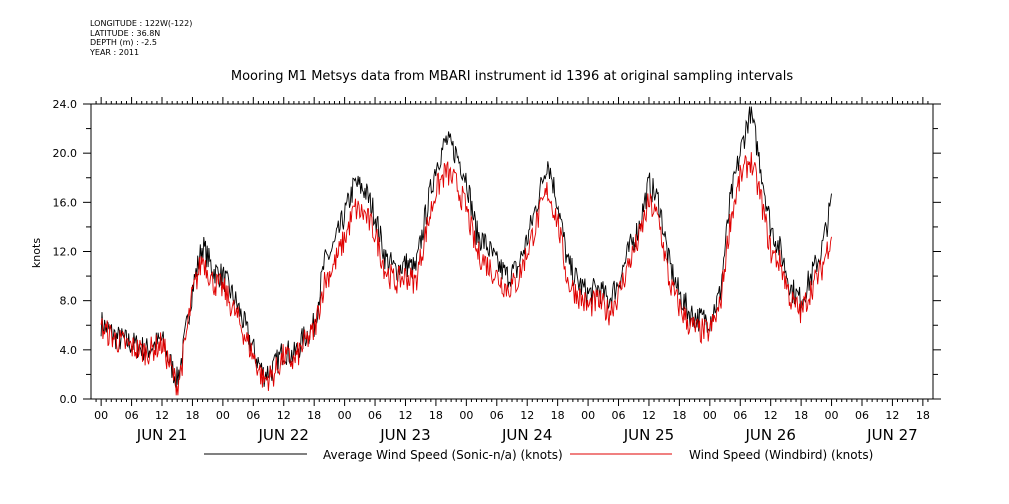  What do you see at coordinates (65, 104) in the screenshot?
I see `y-tick-label: 24.0` at bounding box center [65, 104].